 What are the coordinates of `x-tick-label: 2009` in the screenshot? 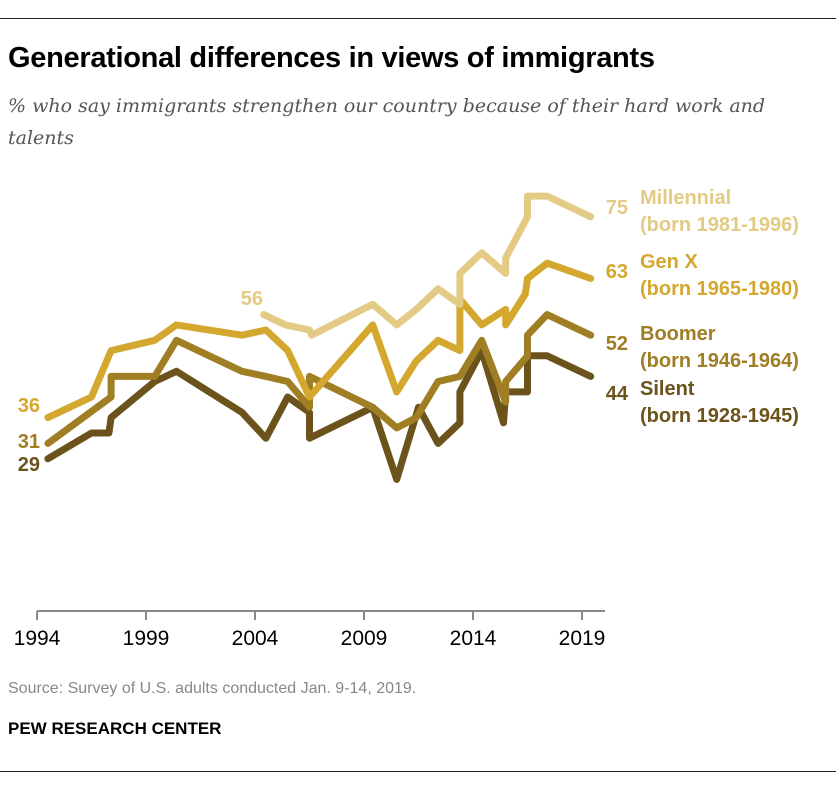 It's located at (364, 638).